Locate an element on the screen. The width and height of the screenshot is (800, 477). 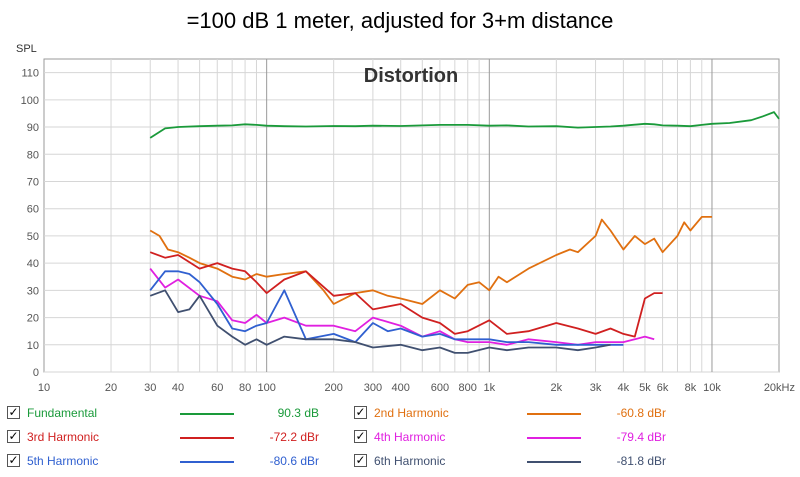
y-tick-label: 90 is located at coordinates (33, 128).